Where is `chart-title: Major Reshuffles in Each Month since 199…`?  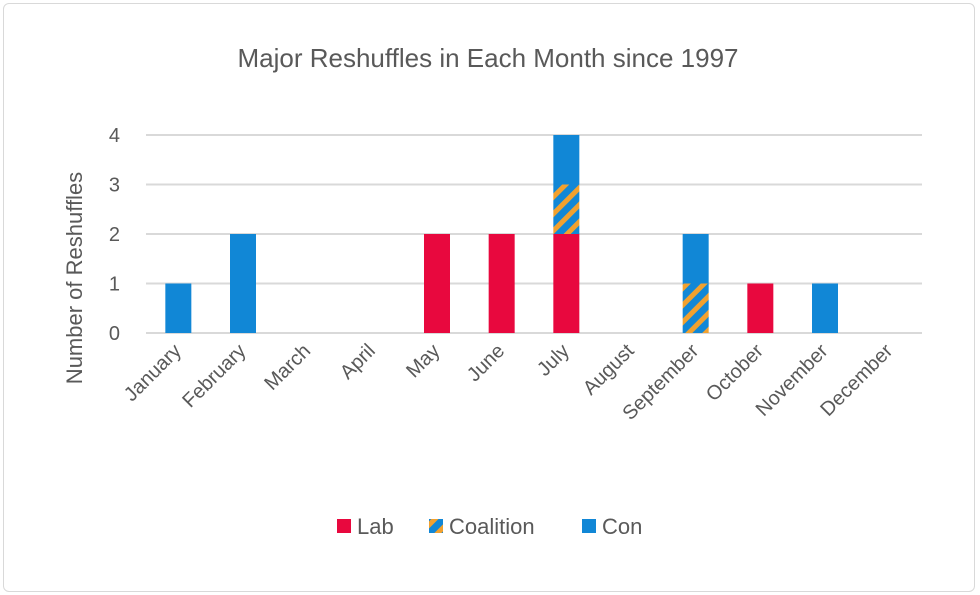
chart-title: Major Reshuffles in Each Month since 199… is located at coordinates (487, 58).